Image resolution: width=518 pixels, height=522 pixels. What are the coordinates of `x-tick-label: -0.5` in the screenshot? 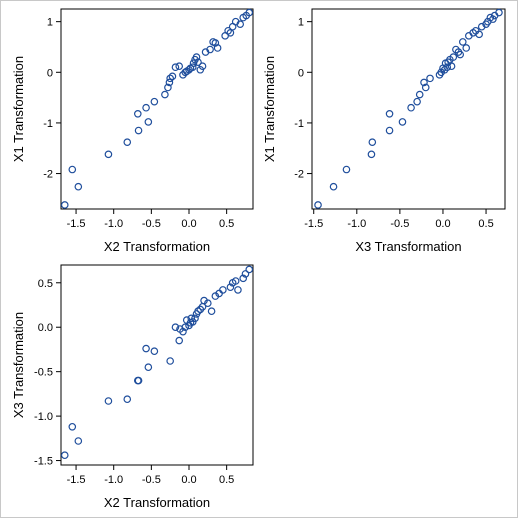 It's located at (151, 480).